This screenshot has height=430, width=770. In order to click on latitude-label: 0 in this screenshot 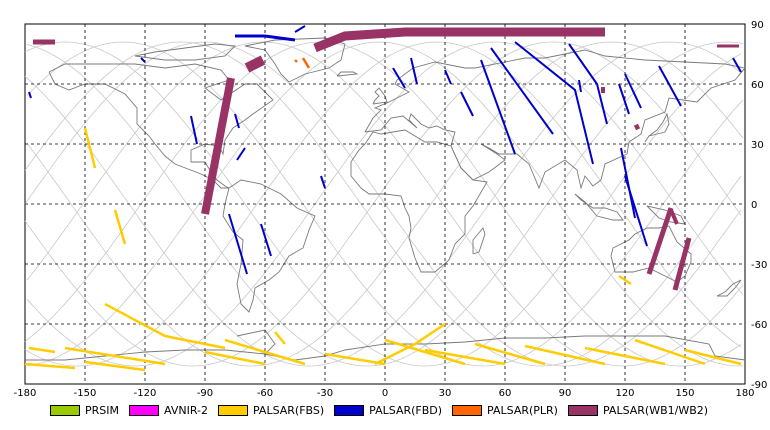, I will do `click(754, 205)`.